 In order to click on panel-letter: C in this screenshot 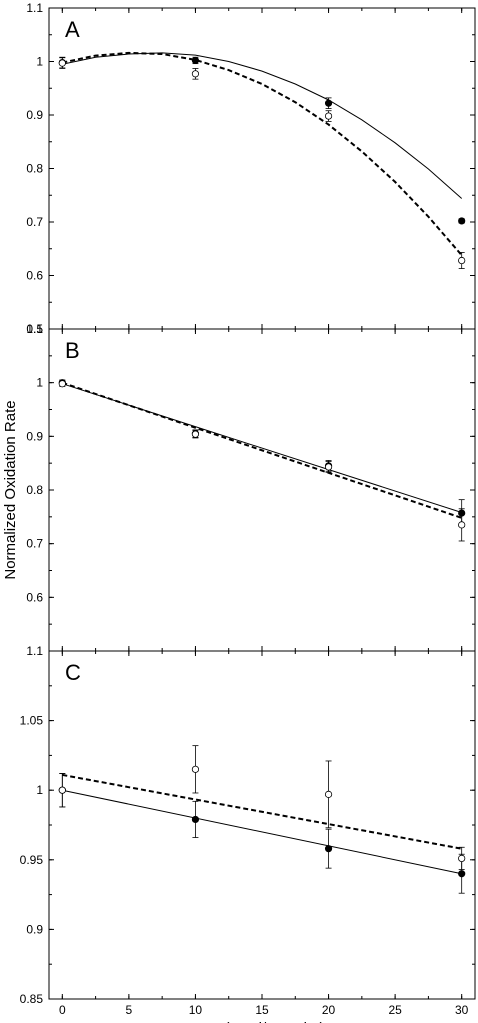, I will do `click(73, 672)`.